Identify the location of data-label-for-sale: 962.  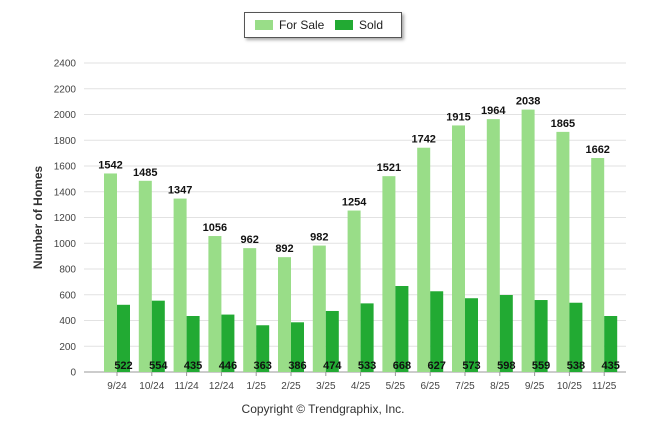
(250, 240).